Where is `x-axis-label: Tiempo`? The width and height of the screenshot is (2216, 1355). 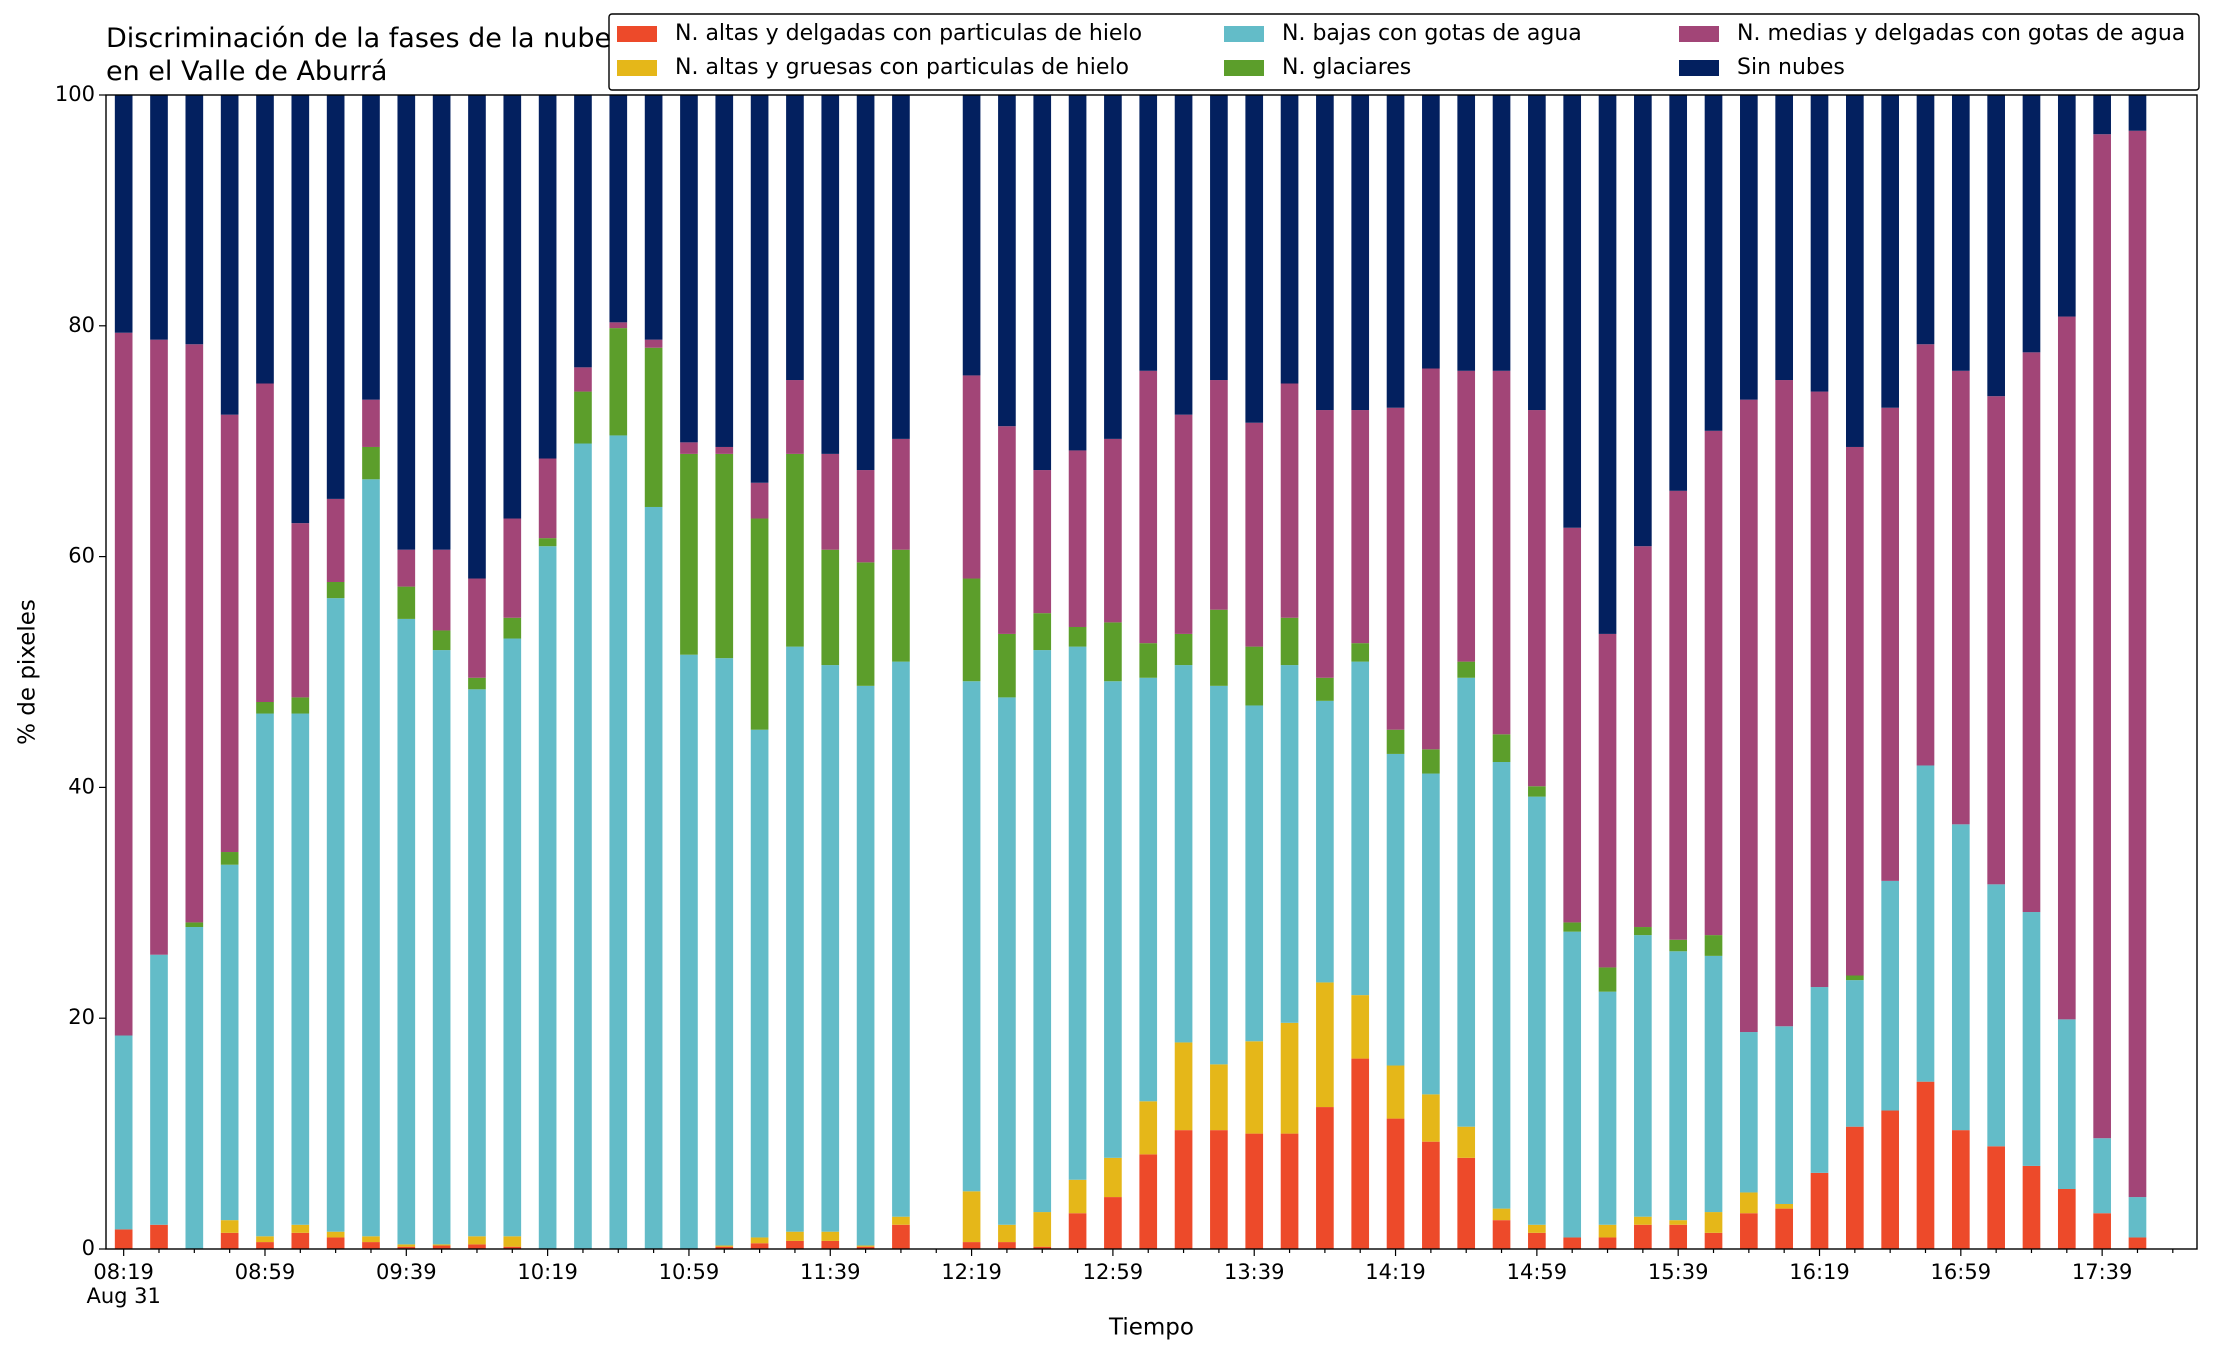 x-axis-label: Tiempo is located at coordinates (1151, 1328).